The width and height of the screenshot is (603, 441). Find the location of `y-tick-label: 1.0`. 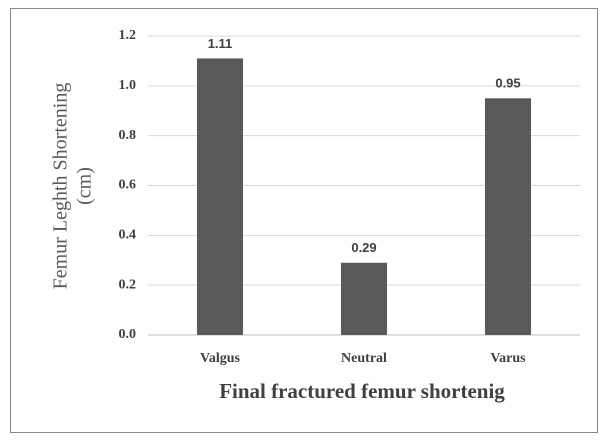

y-tick-label: 1.0 is located at coordinates (128, 85).